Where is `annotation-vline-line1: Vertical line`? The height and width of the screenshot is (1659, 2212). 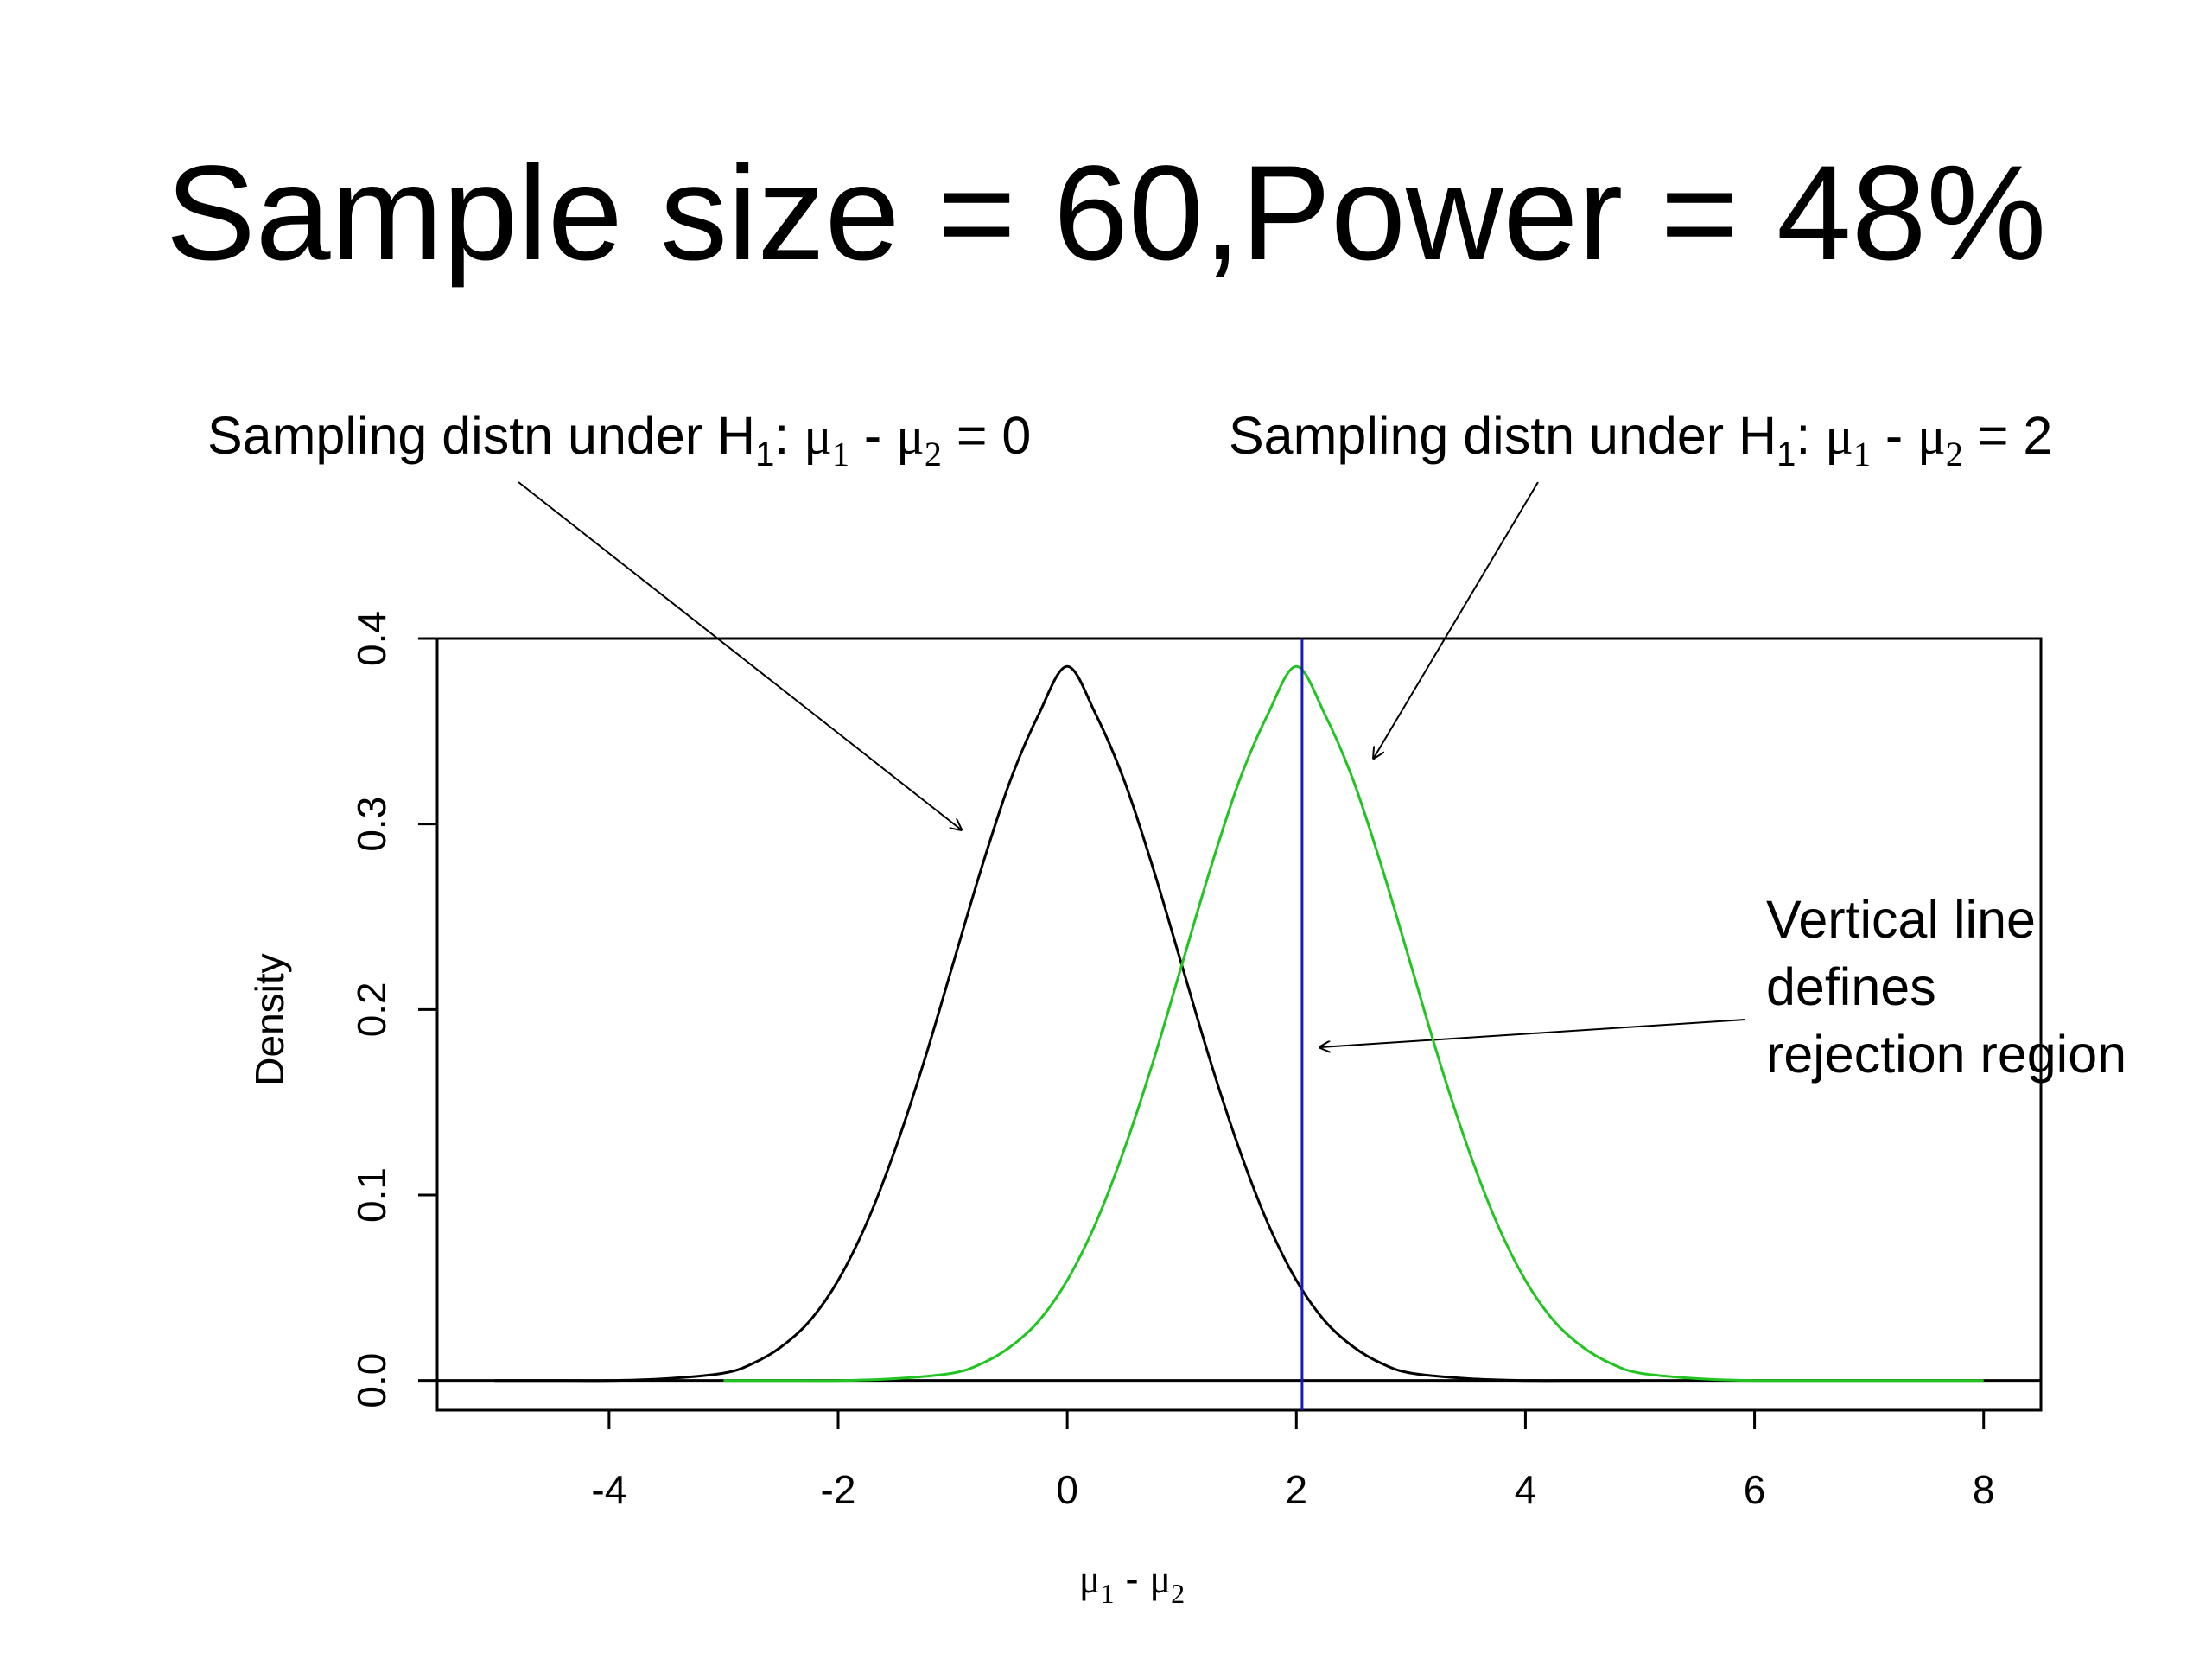
annotation-vline-line1: Vertical line is located at coordinates (1901, 919).